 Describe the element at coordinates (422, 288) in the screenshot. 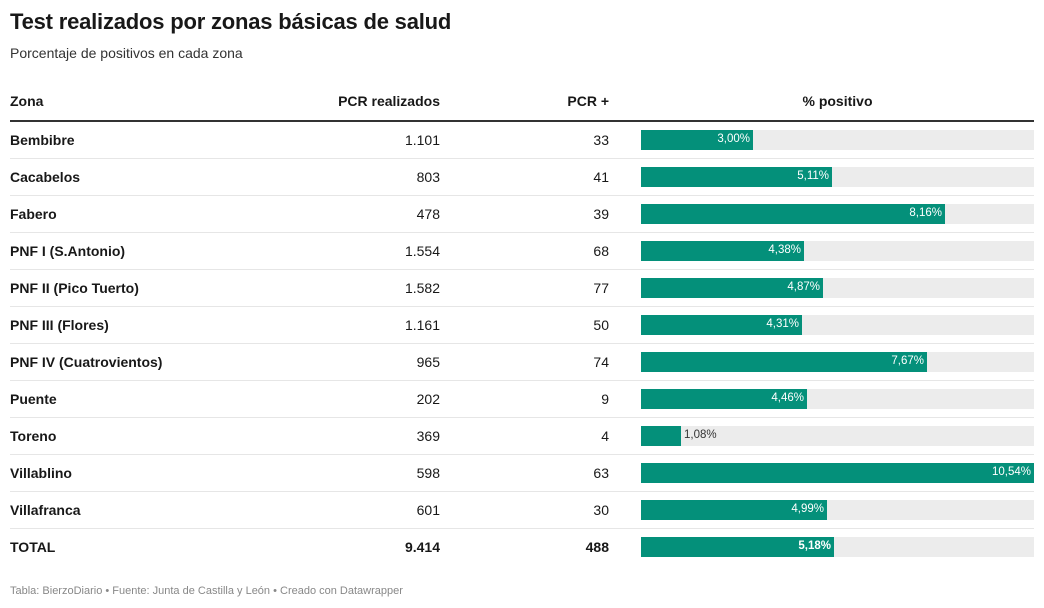

I see `cell-pcr-realizados: 1.582` at that location.